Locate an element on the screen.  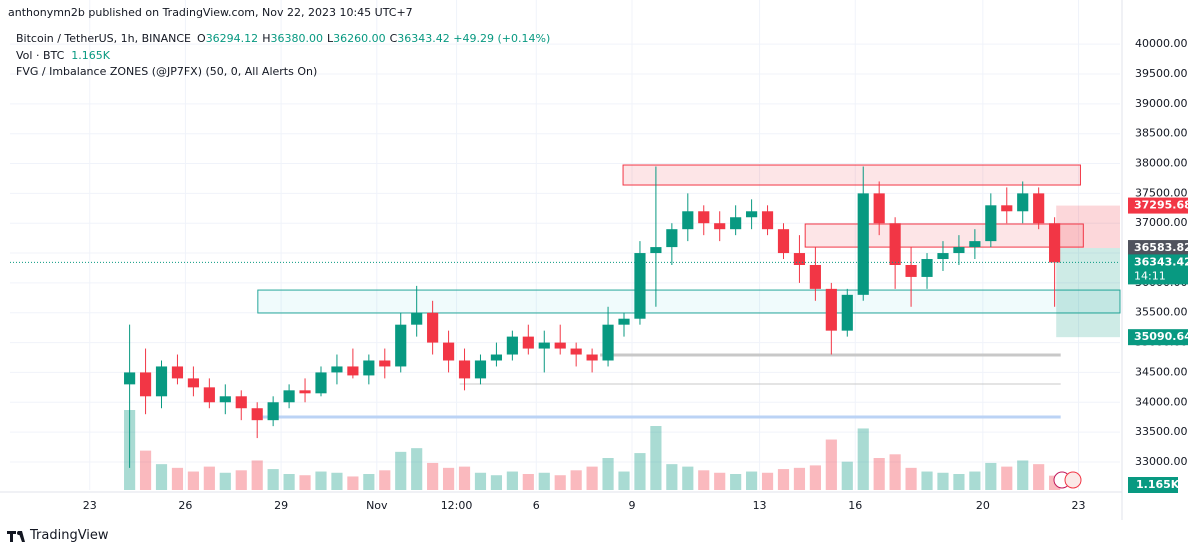
ohlc: O36294.12 H36380.00 L36260.00 C36343.42 is located at coordinates (320, 38).